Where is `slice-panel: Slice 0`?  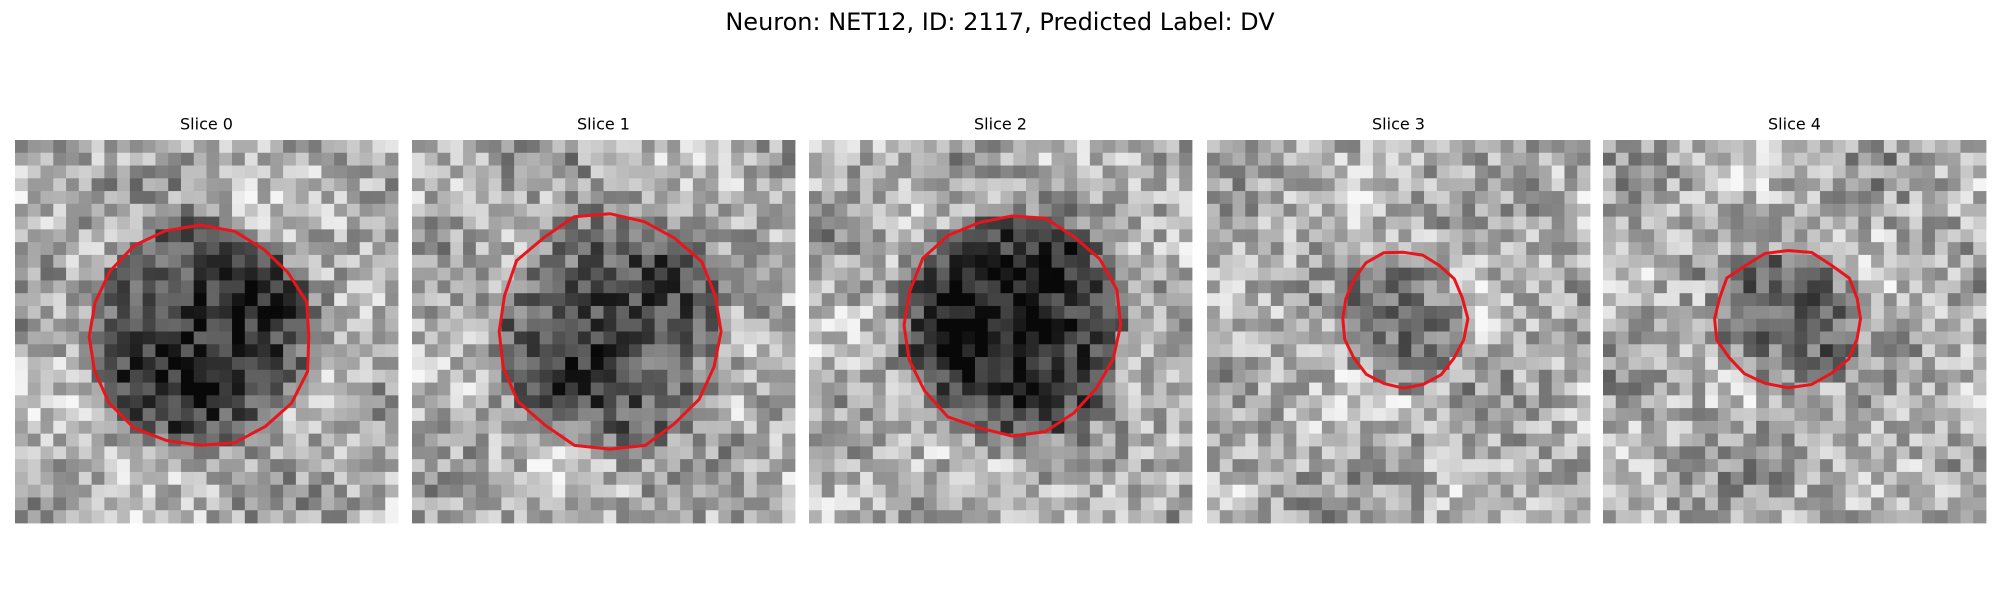
slice-panel: Slice 0 is located at coordinates (207, 319).